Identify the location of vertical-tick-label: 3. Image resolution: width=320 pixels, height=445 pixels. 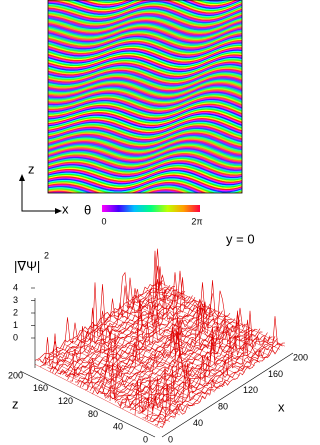
(15, 300).